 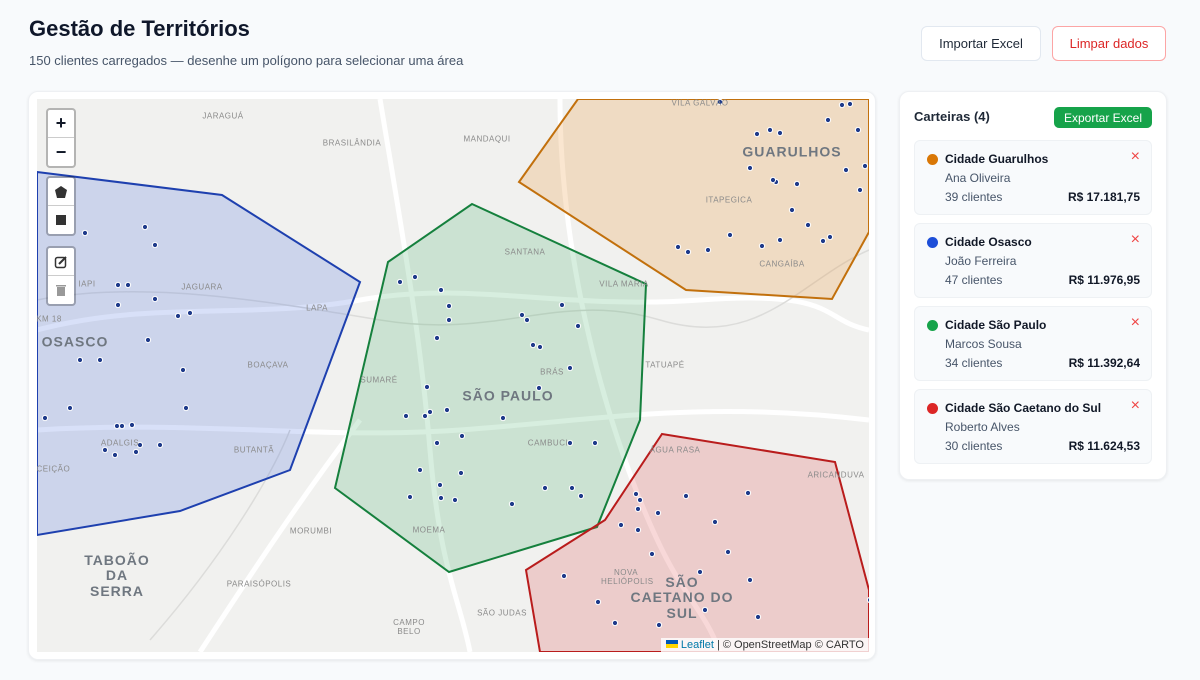 I want to click on clear-button: Limpar dados, so click(x=1109, y=43).